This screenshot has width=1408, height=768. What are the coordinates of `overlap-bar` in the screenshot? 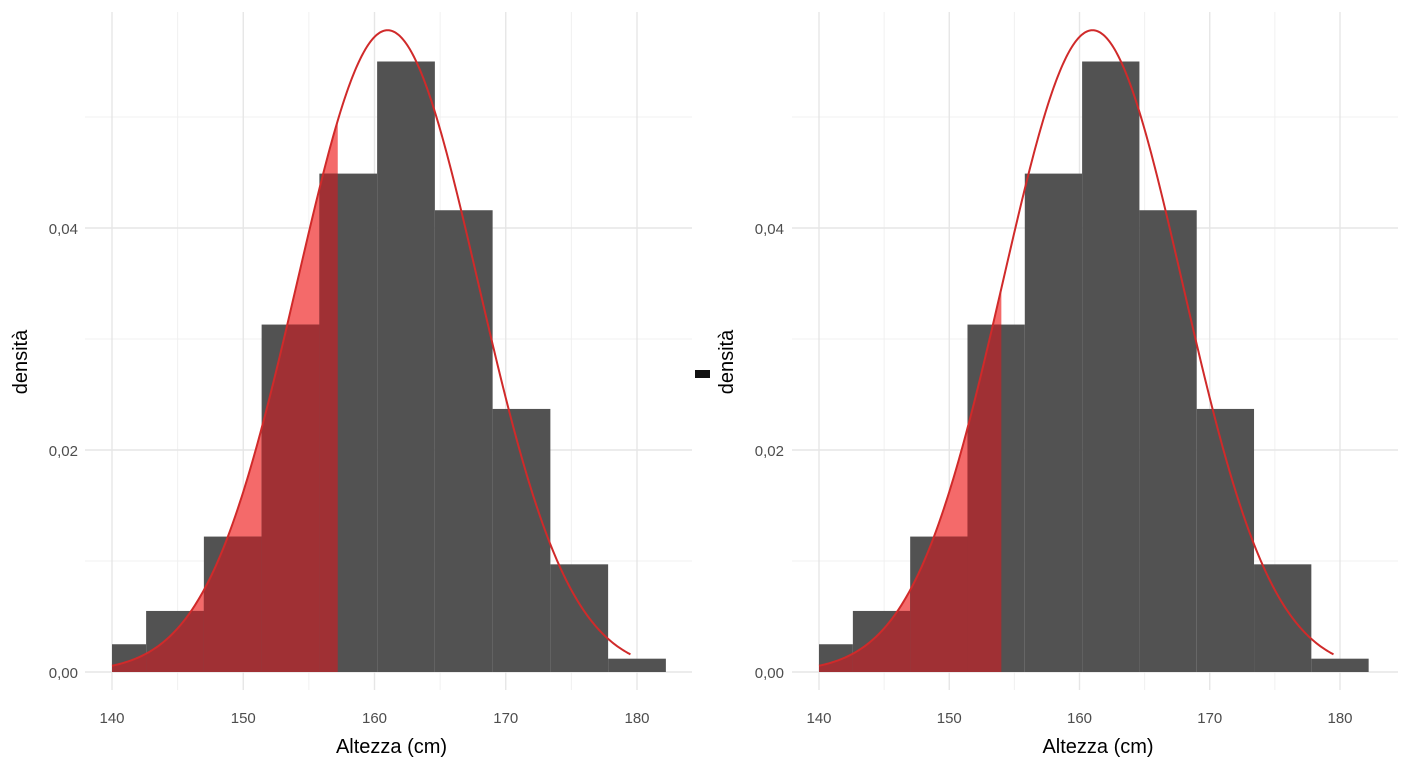 It's located at (328, 422).